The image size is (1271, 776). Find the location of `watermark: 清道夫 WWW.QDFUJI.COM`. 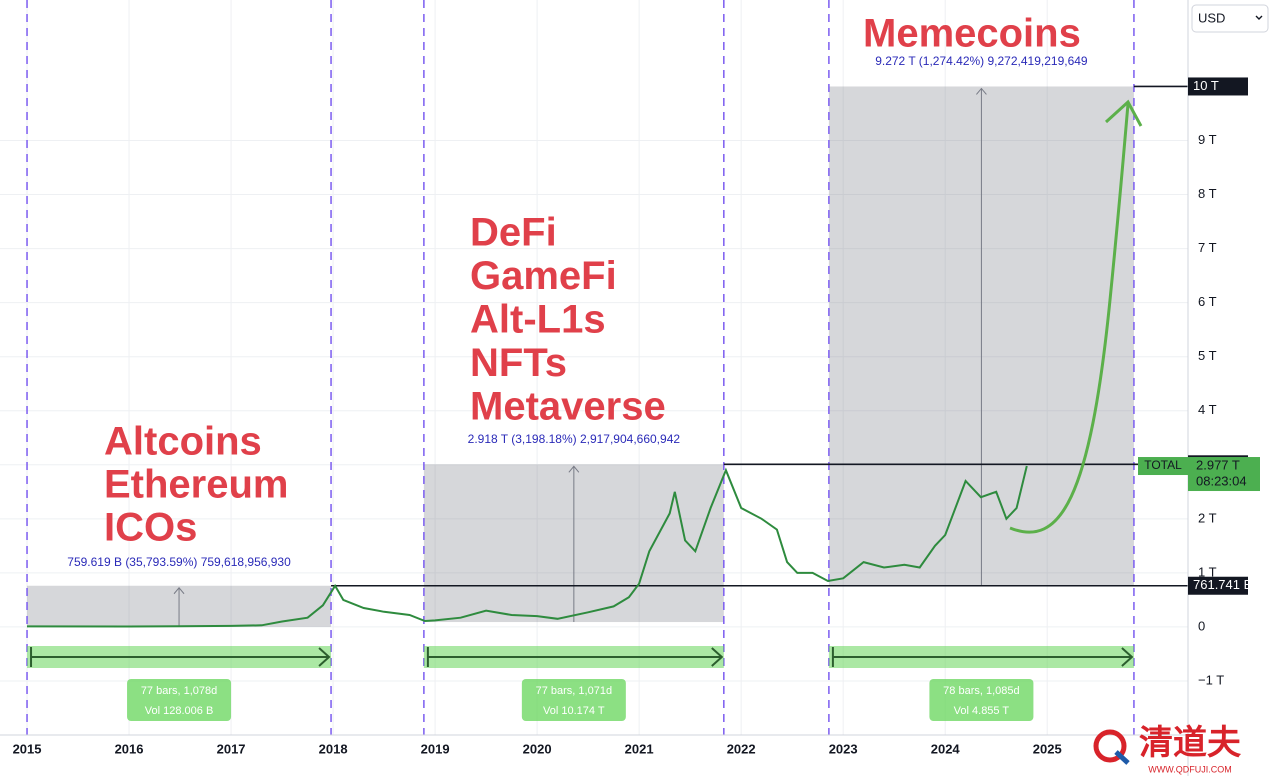

watermark: 清道夫 WWW.QDFUJI.COM is located at coordinates (1167, 749).